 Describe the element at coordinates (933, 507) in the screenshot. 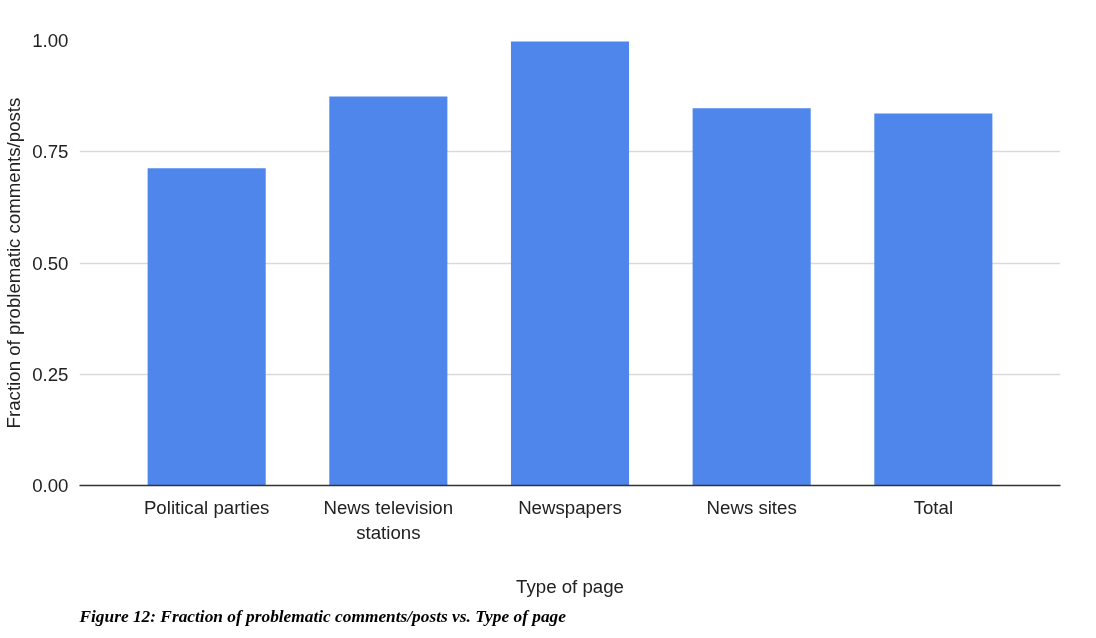

I see `x-tick-label: Total` at that location.